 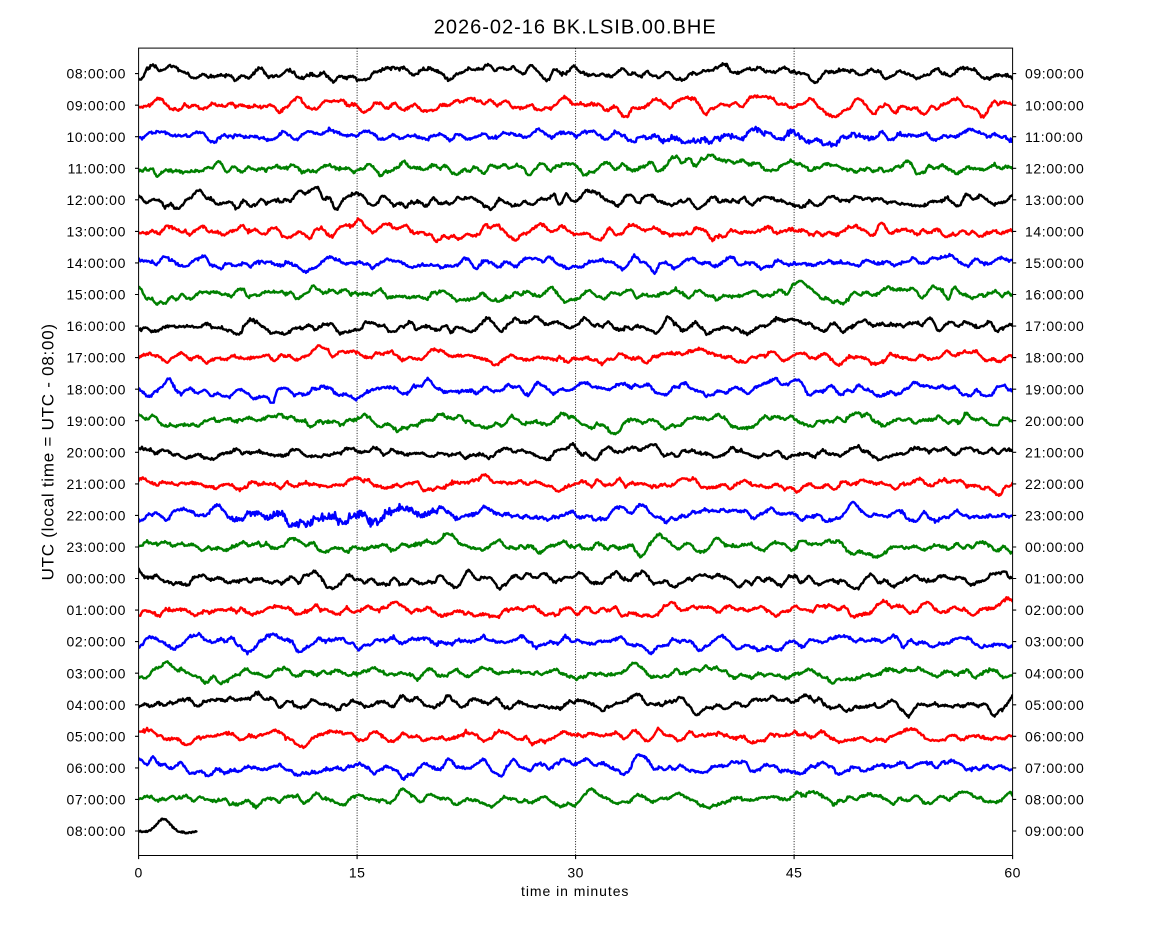 What do you see at coordinates (575, 28) in the screenshot?
I see `svg-text: 2026-02-16 BK.LSIB.00.BHE` at bounding box center [575, 28].